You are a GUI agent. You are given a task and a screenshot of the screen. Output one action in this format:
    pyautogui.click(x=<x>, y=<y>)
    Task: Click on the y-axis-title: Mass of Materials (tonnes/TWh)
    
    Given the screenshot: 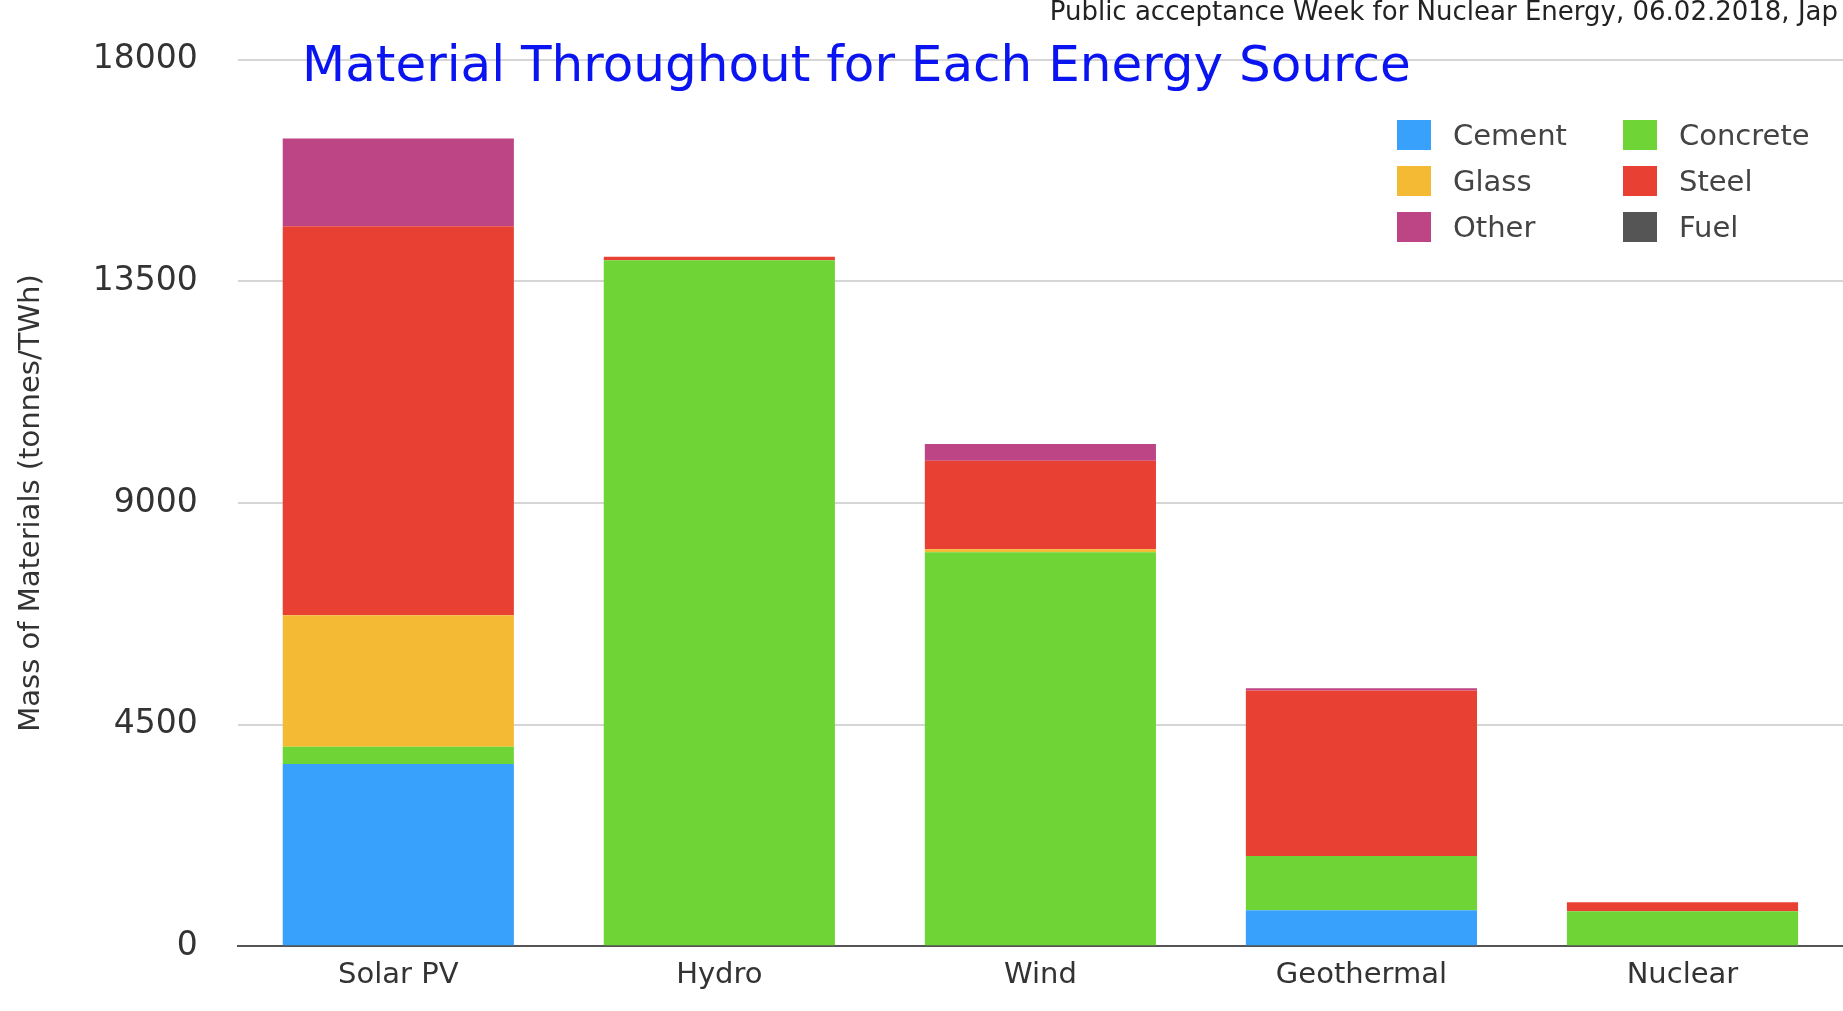 What is the action you would take?
    pyautogui.click(x=28, y=503)
    